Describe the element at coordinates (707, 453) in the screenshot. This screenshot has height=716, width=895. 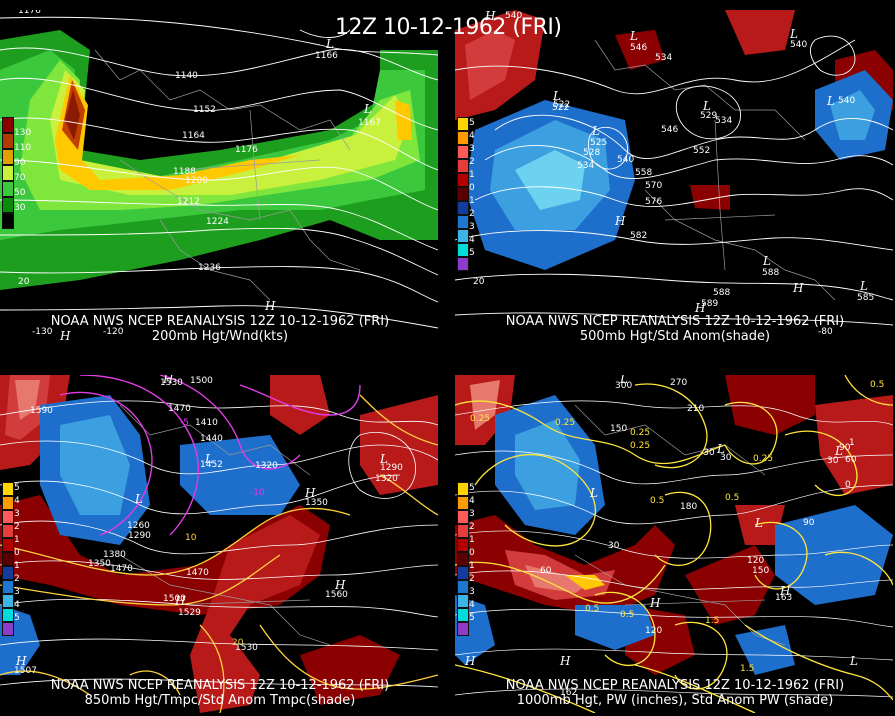
I see `contour-label: -30` at that location.